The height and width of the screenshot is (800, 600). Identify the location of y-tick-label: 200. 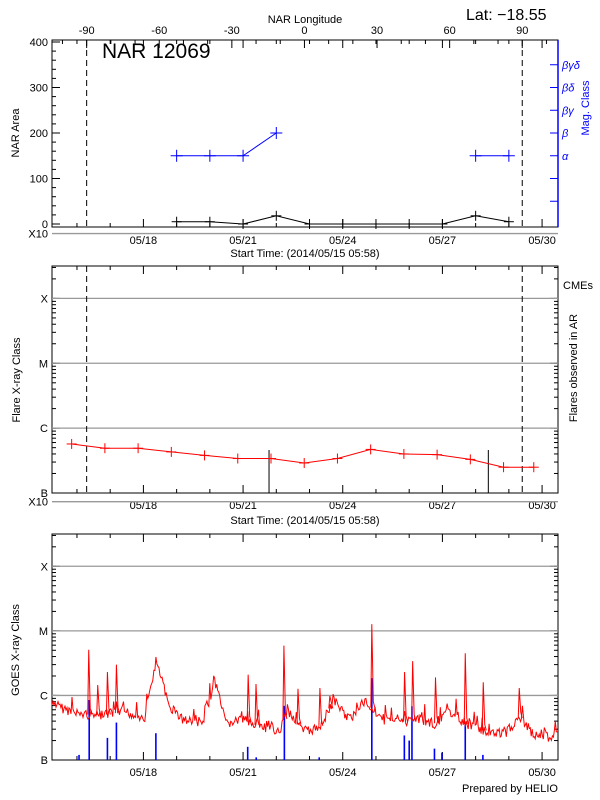
(39, 134).